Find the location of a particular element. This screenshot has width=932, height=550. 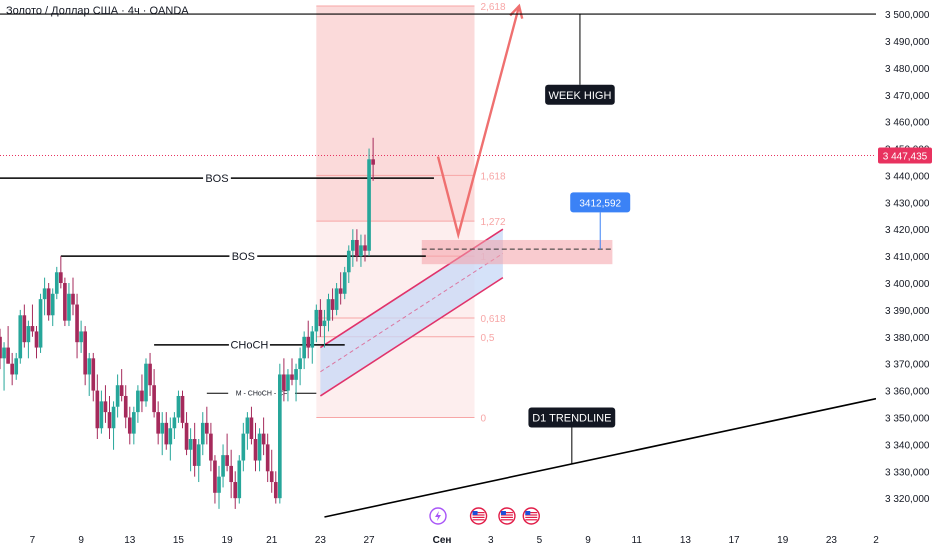

price-badge is located at coordinates (905, 155).